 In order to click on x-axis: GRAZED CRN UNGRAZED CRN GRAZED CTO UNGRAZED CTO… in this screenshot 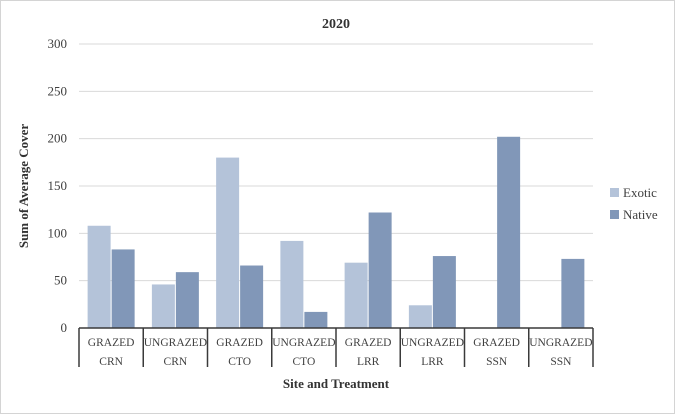, I will do `click(336, 347)`.